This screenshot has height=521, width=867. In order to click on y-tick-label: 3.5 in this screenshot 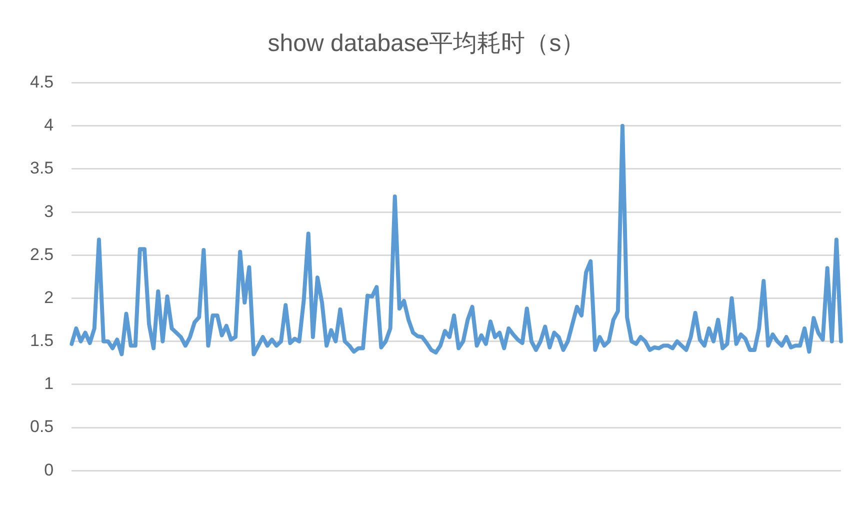, I will do `click(42, 168)`.